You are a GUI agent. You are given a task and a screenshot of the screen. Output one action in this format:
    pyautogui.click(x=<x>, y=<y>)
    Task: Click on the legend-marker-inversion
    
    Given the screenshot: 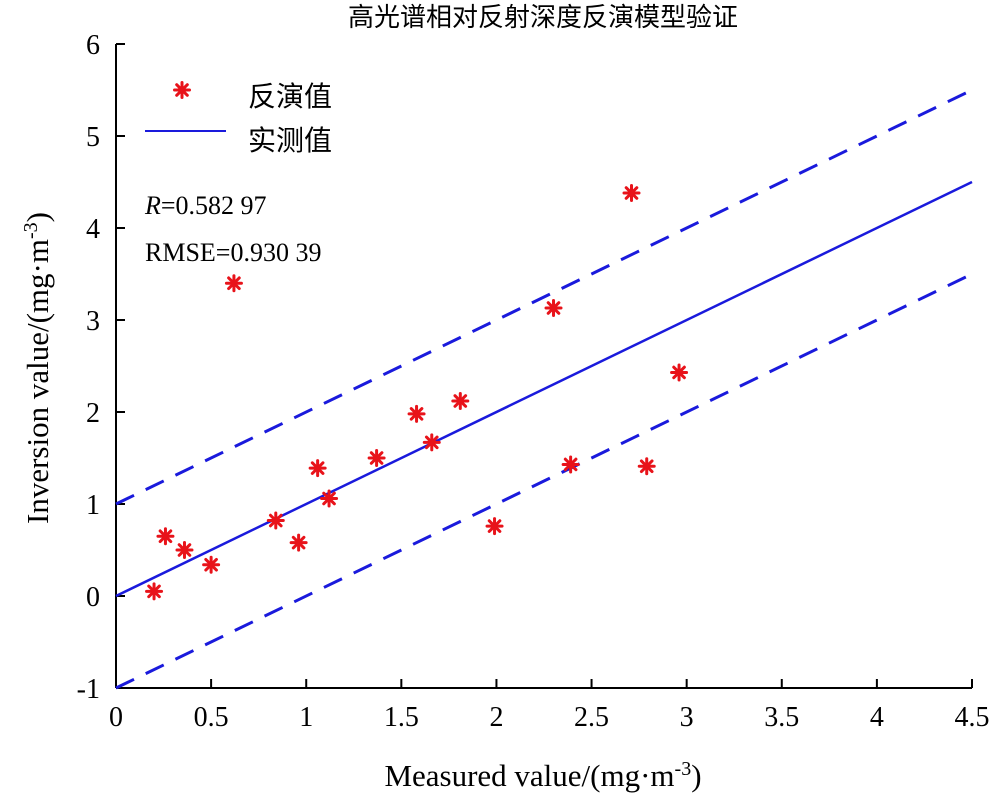 What is the action you would take?
    pyautogui.click(x=182, y=90)
    